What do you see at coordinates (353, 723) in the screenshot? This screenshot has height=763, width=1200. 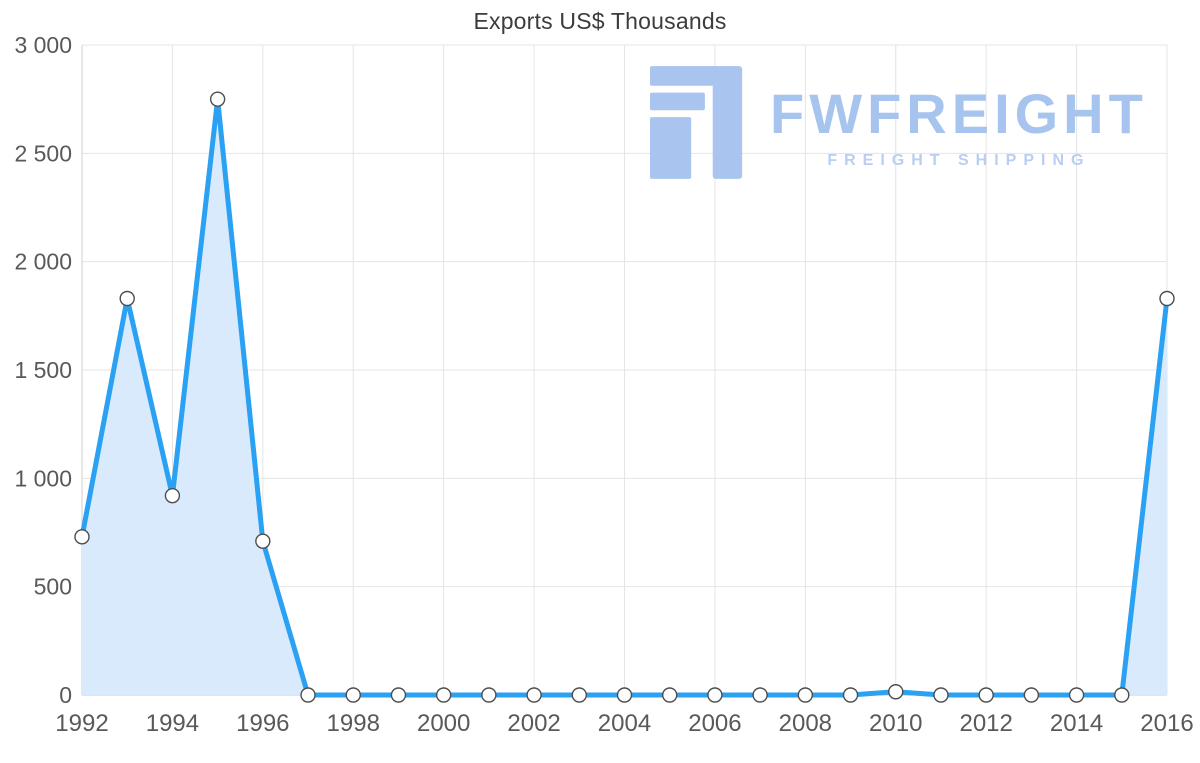 I see `x-tick-label: 1998` at bounding box center [353, 723].